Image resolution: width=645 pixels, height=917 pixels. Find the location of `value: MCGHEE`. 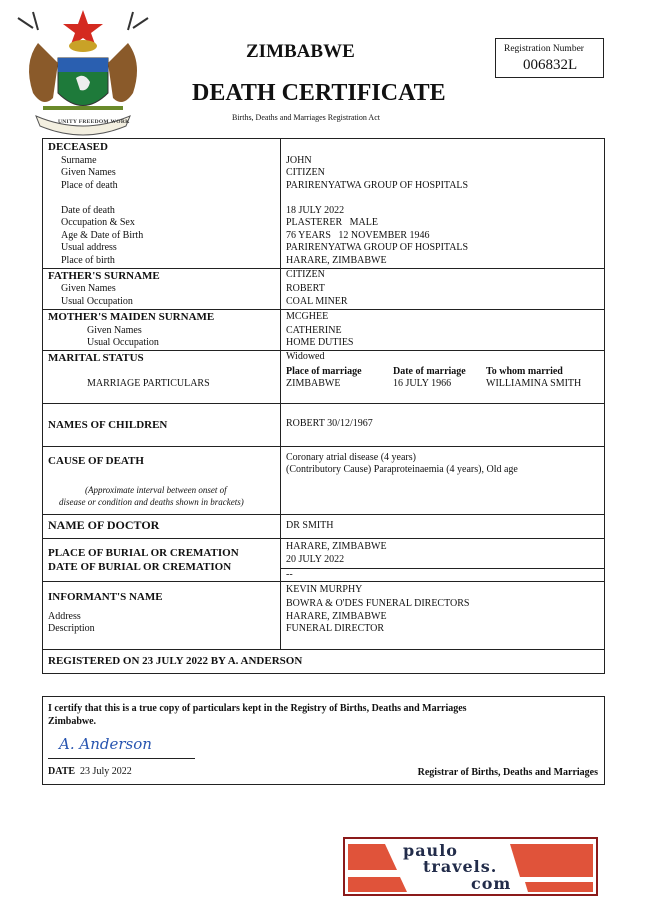

value: MCGHEE is located at coordinates (307, 316).